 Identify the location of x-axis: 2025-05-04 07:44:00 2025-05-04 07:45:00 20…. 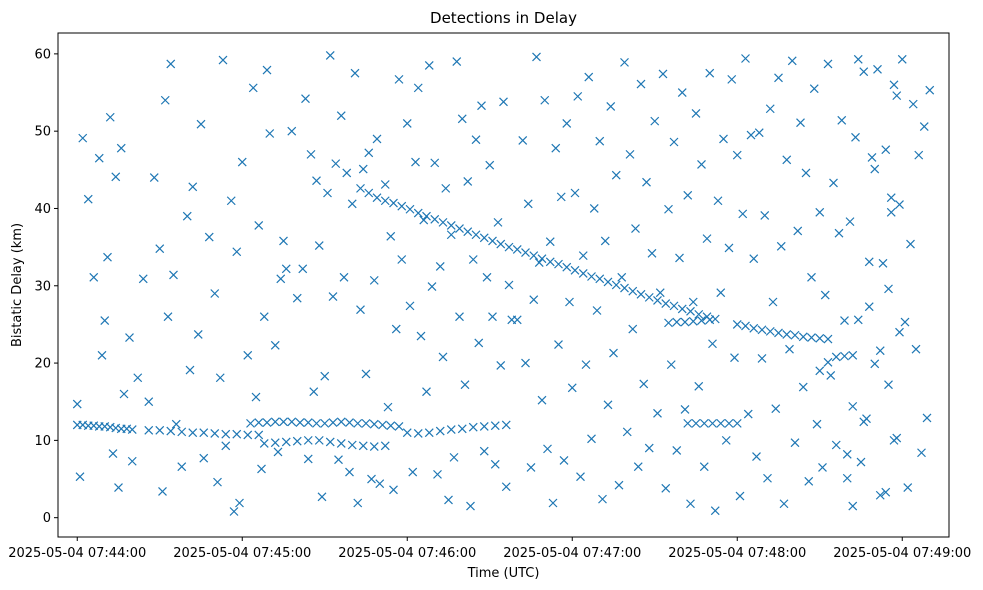
(489, 549).